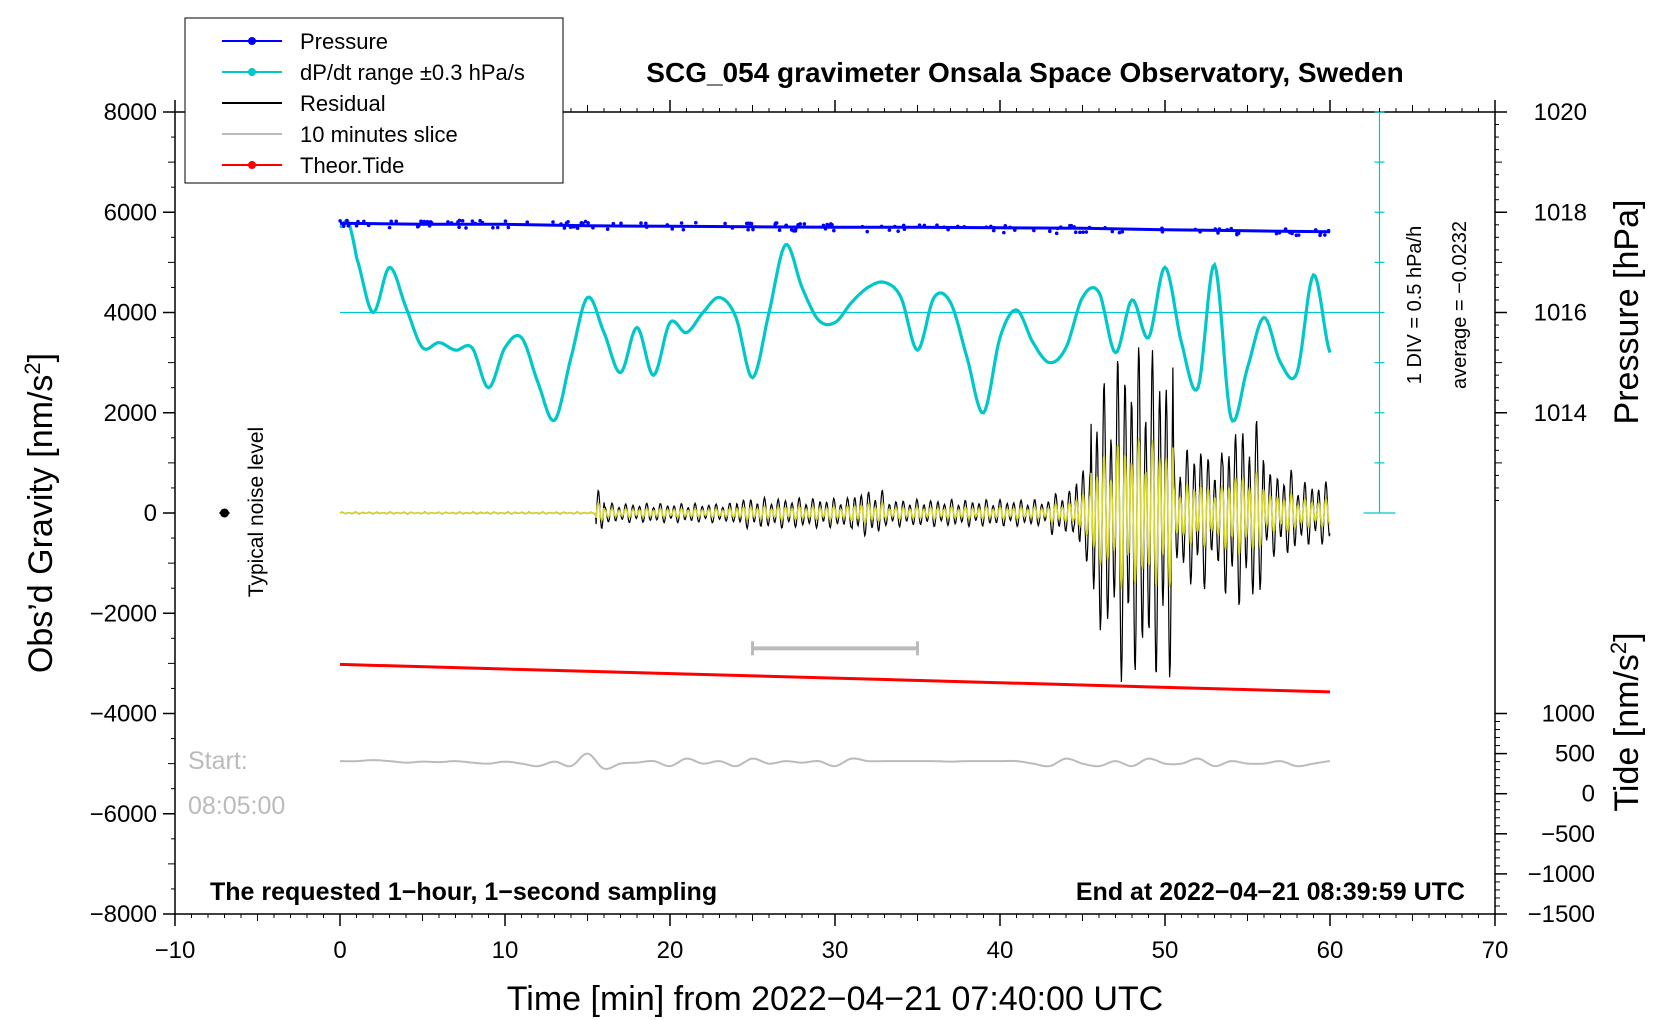 The height and width of the screenshot is (1020, 1676). What do you see at coordinates (1575, 754) in the screenshot?
I see `tide-tick-label: 500` at bounding box center [1575, 754].